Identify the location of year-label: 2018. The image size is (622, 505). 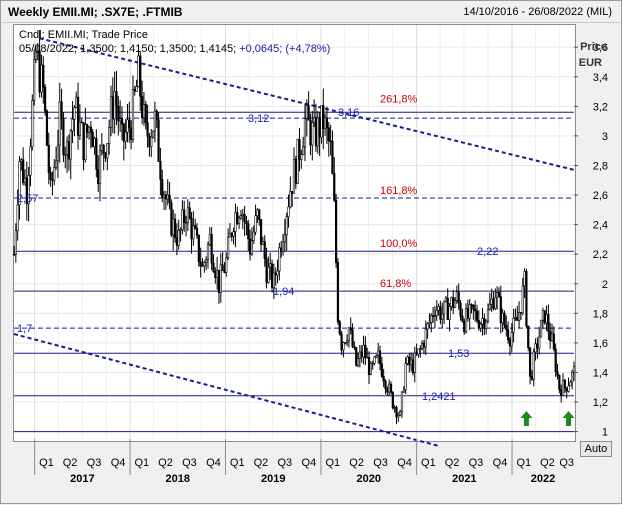
(178, 479).